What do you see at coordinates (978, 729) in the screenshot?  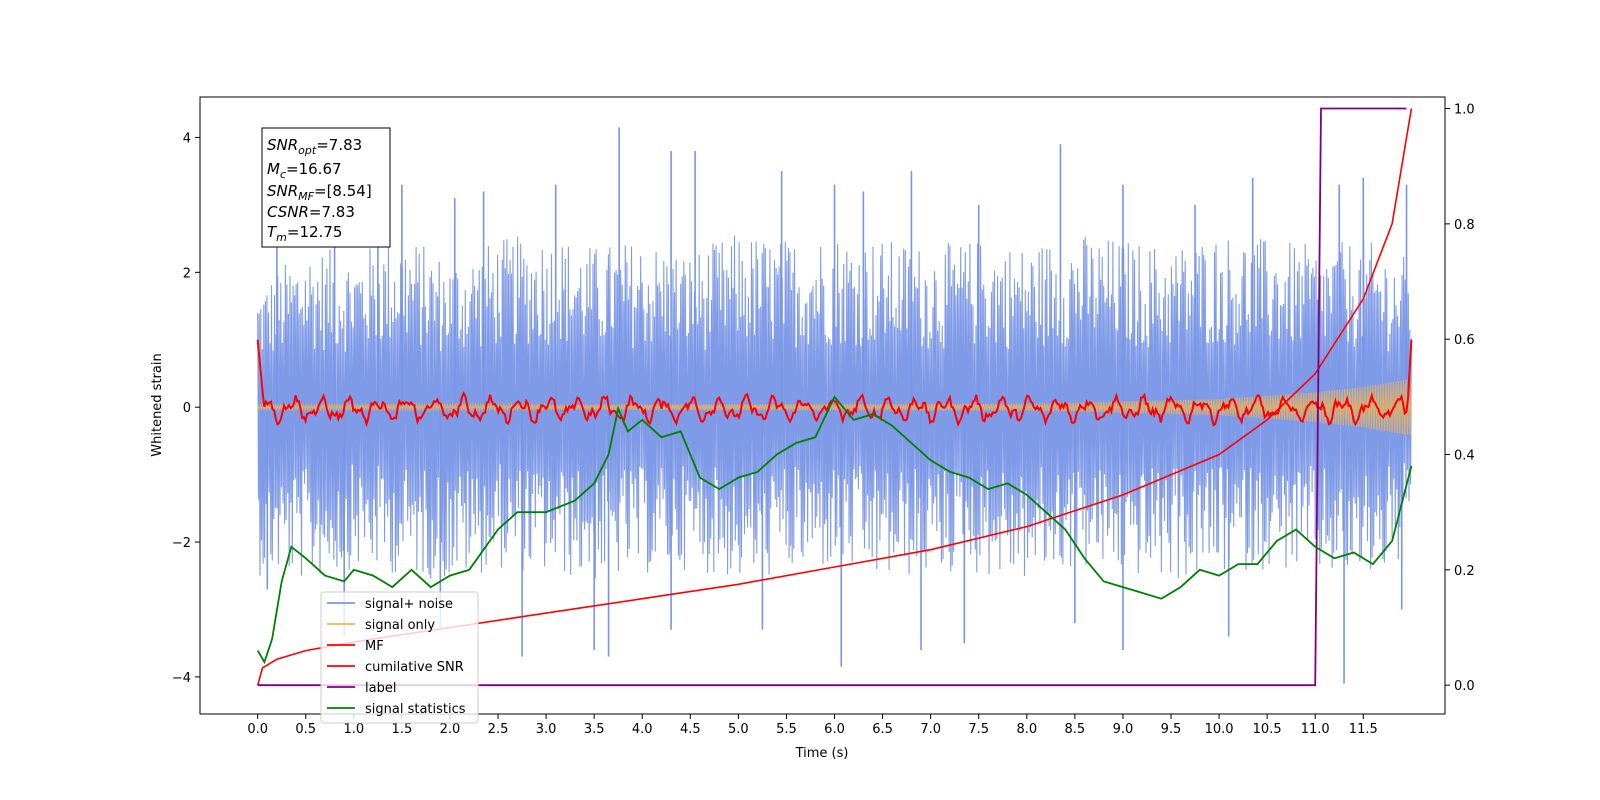 I see `x-tick-label: 7.5` at bounding box center [978, 729].